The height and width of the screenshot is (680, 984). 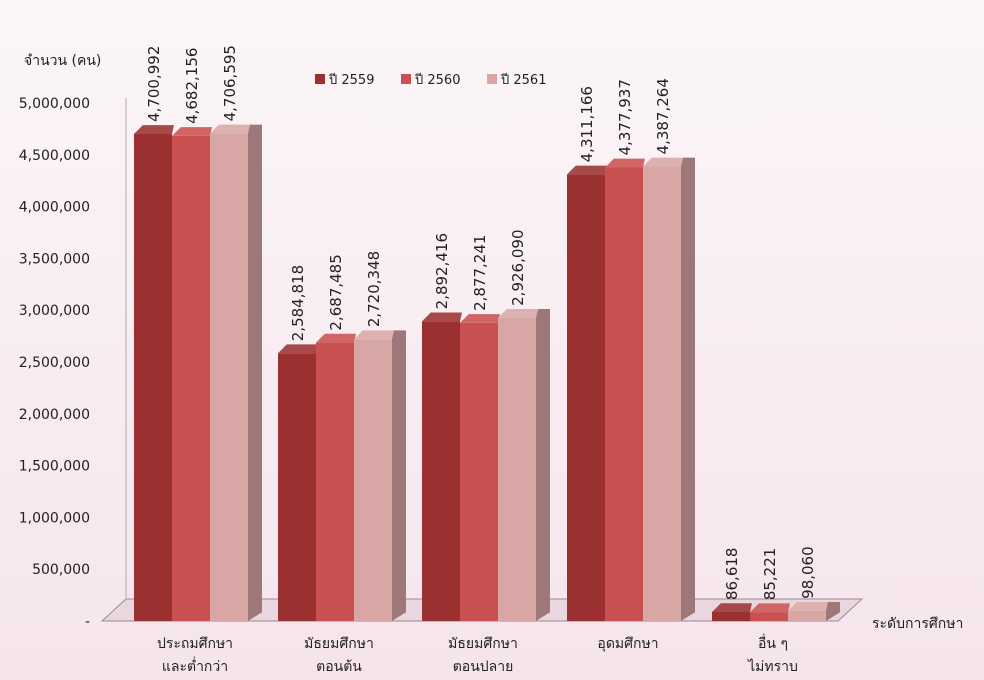 I want to click on y-tick-label: 2,000,000, so click(x=54, y=415).